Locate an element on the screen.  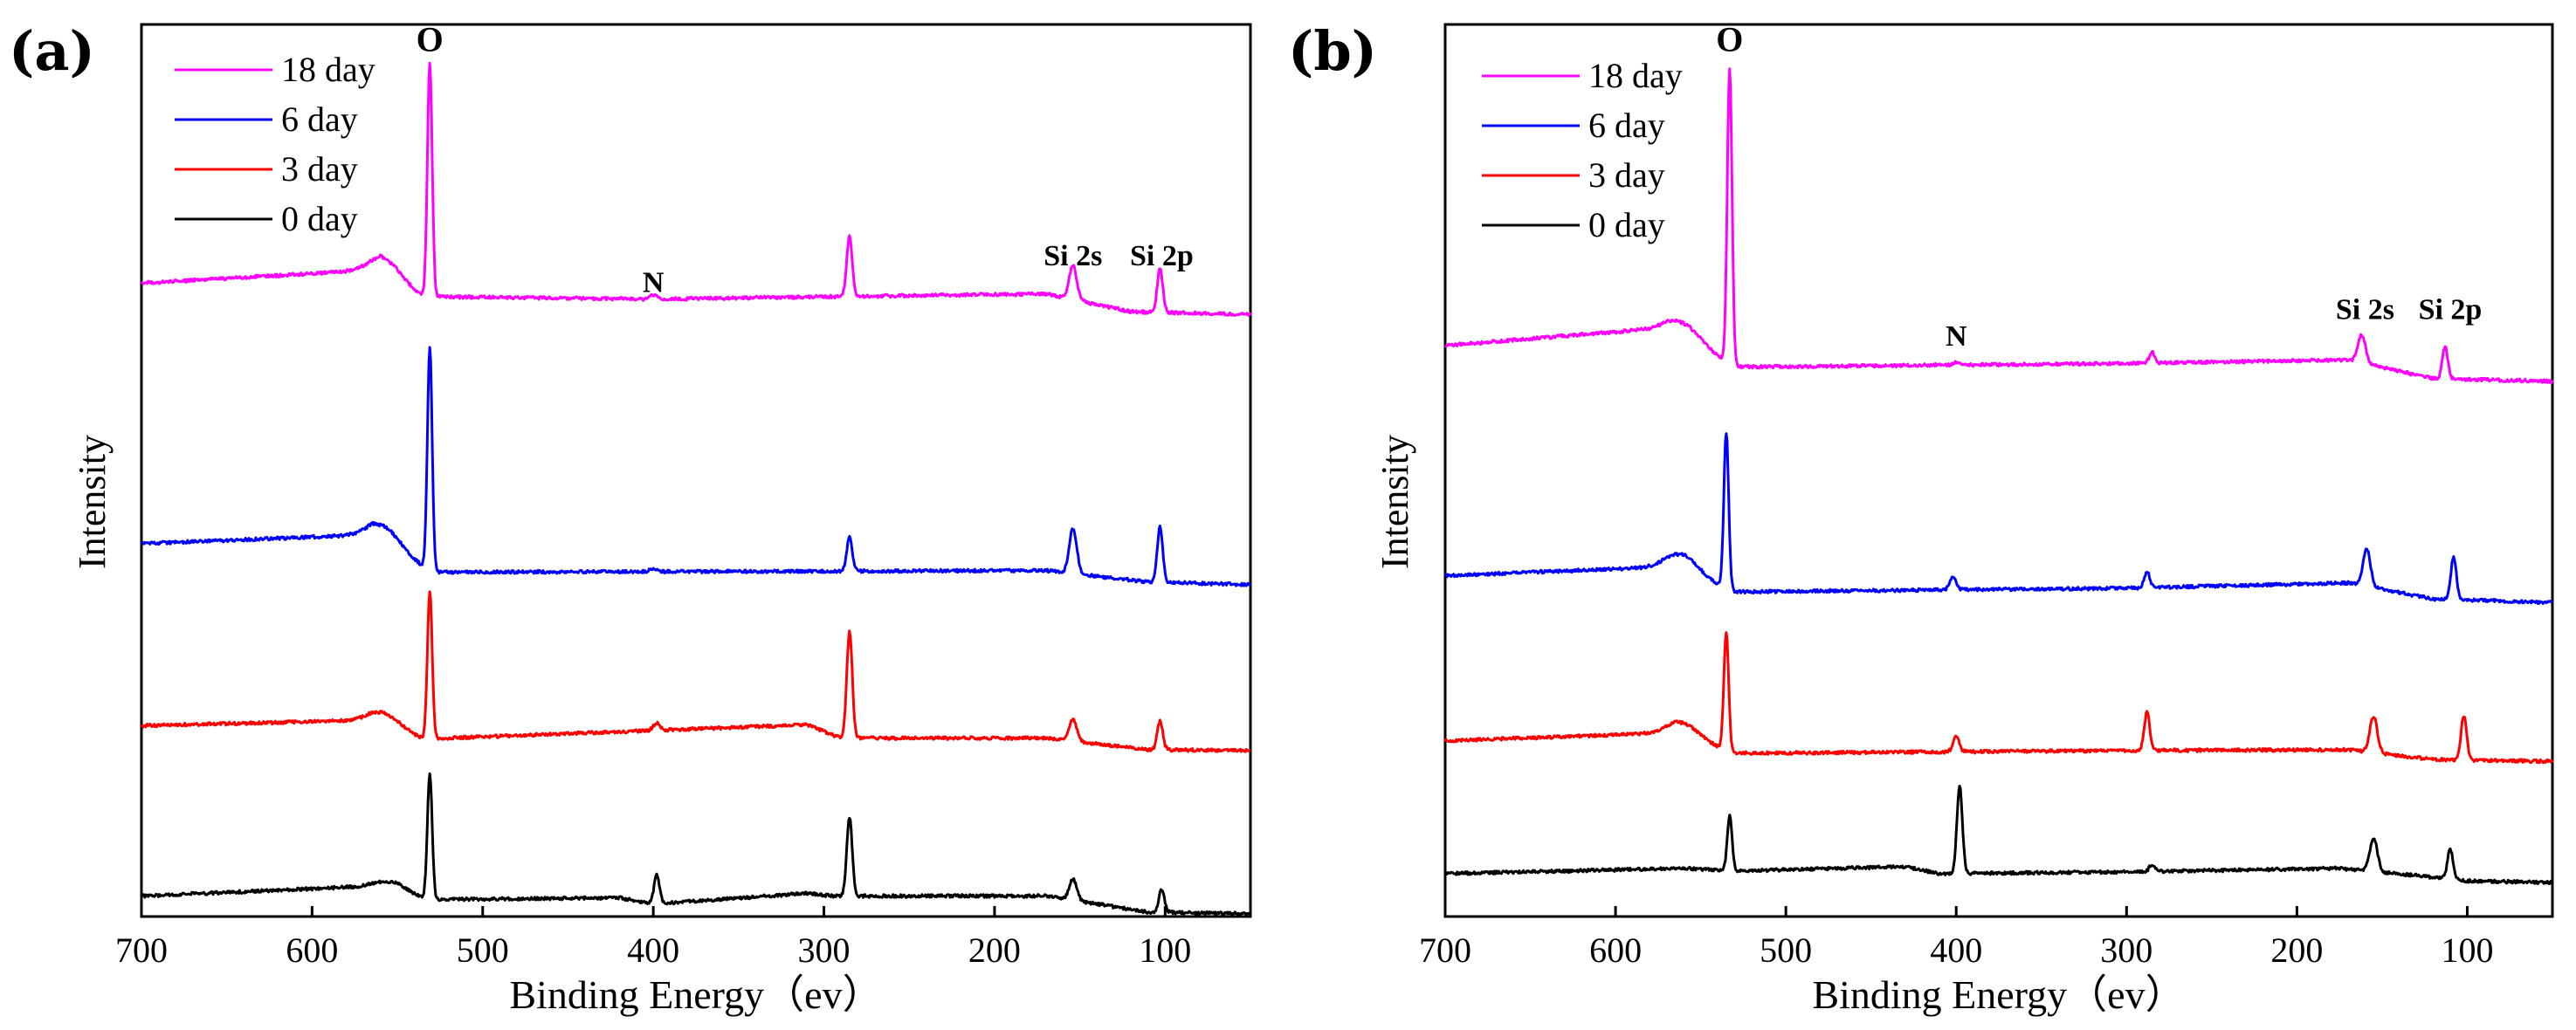
panel-a-series-0-day is located at coordinates (696, 844).